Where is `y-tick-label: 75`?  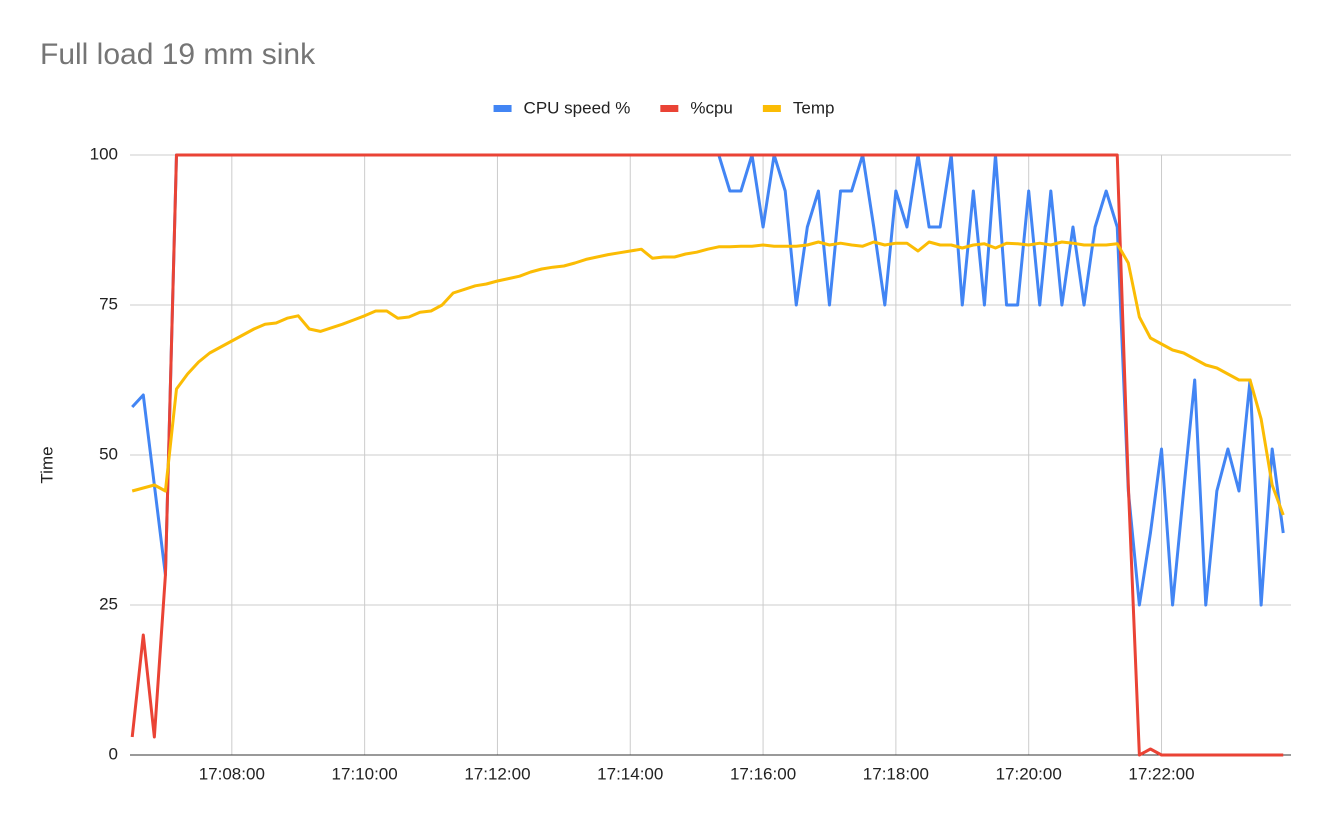 y-tick-label: 75 is located at coordinates (108, 303).